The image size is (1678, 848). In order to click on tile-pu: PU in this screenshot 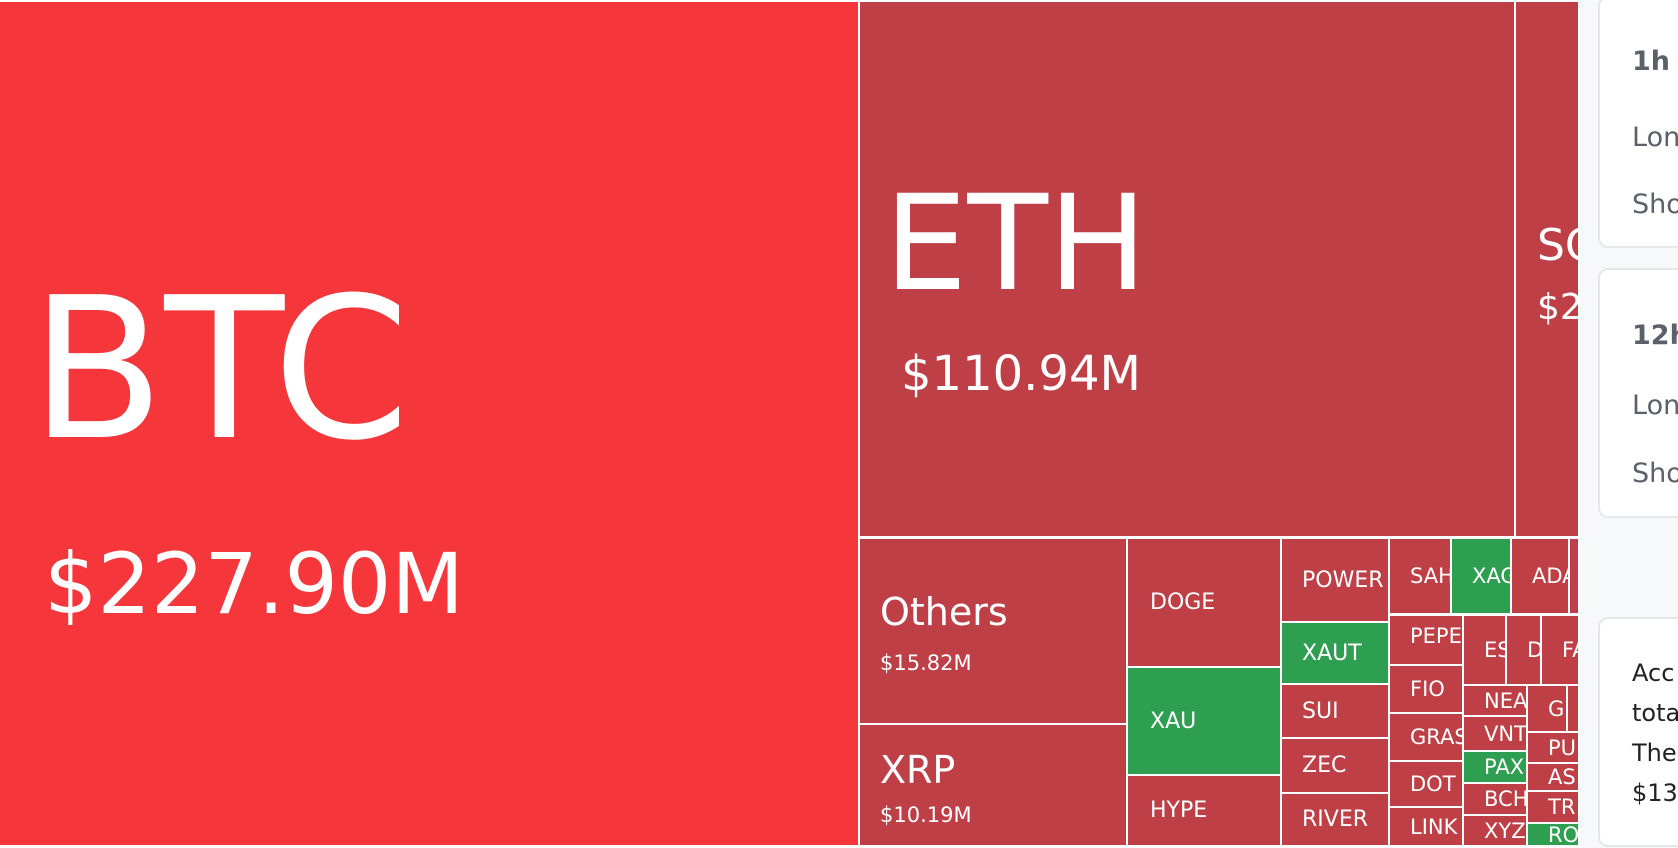, I will do `click(1553, 747)`.